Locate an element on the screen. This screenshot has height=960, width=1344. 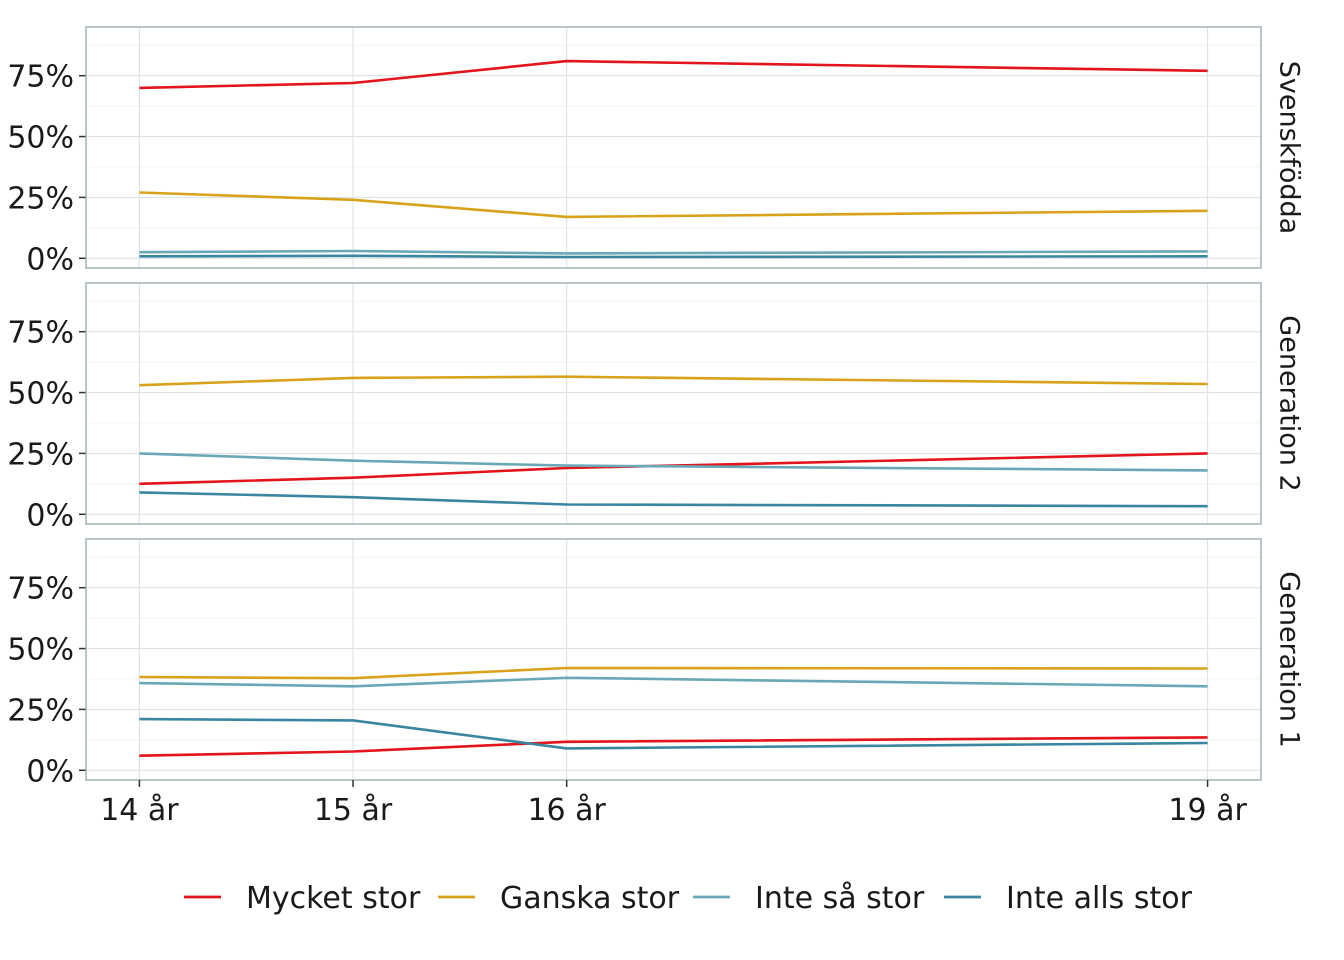
legend-label: Inte alls stor is located at coordinates (1099, 898).